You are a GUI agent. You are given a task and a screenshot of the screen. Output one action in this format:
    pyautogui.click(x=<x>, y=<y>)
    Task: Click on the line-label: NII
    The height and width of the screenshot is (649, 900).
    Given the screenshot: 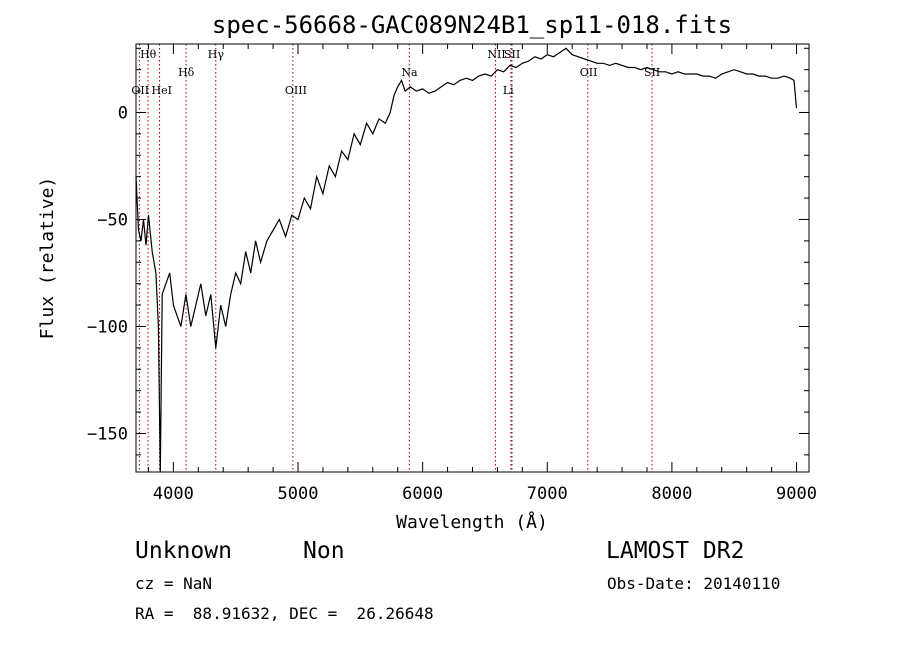 What is the action you would take?
    pyautogui.click(x=496, y=54)
    